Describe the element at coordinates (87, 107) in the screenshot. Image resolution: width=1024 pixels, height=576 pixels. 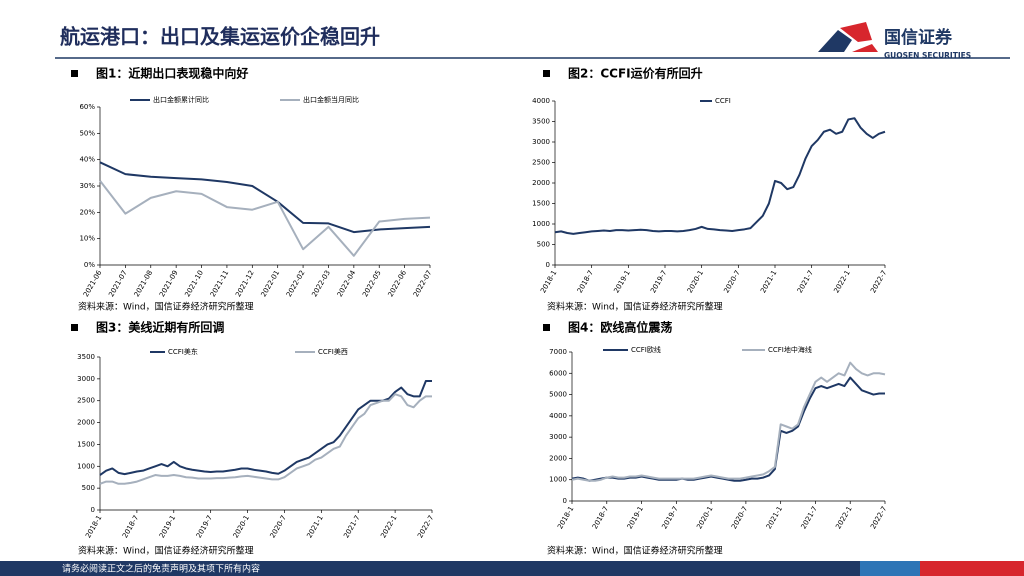
I see `y-tick-label: 60%` at that location.